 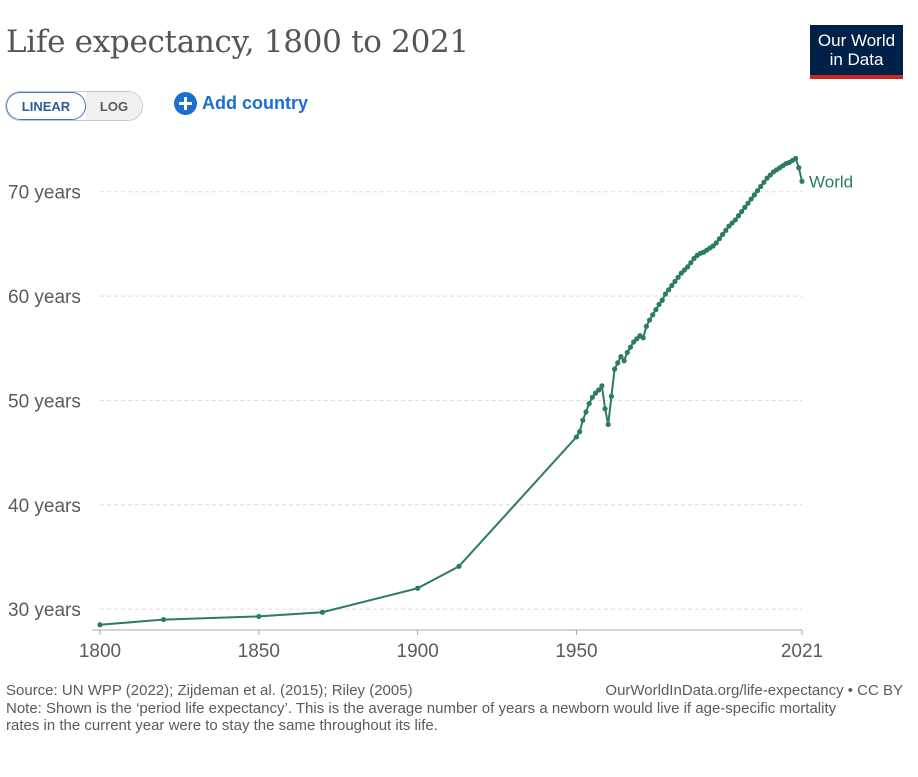 I want to click on owid-logo: Our World in Data, so click(x=856, y=52).